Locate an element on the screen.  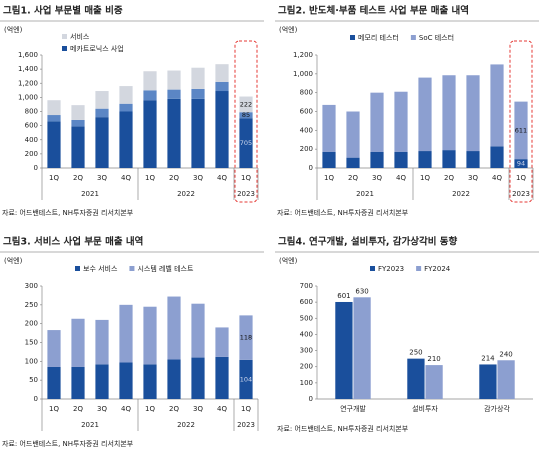
y-tick-label: 250 is located at coordinates (31, 305).